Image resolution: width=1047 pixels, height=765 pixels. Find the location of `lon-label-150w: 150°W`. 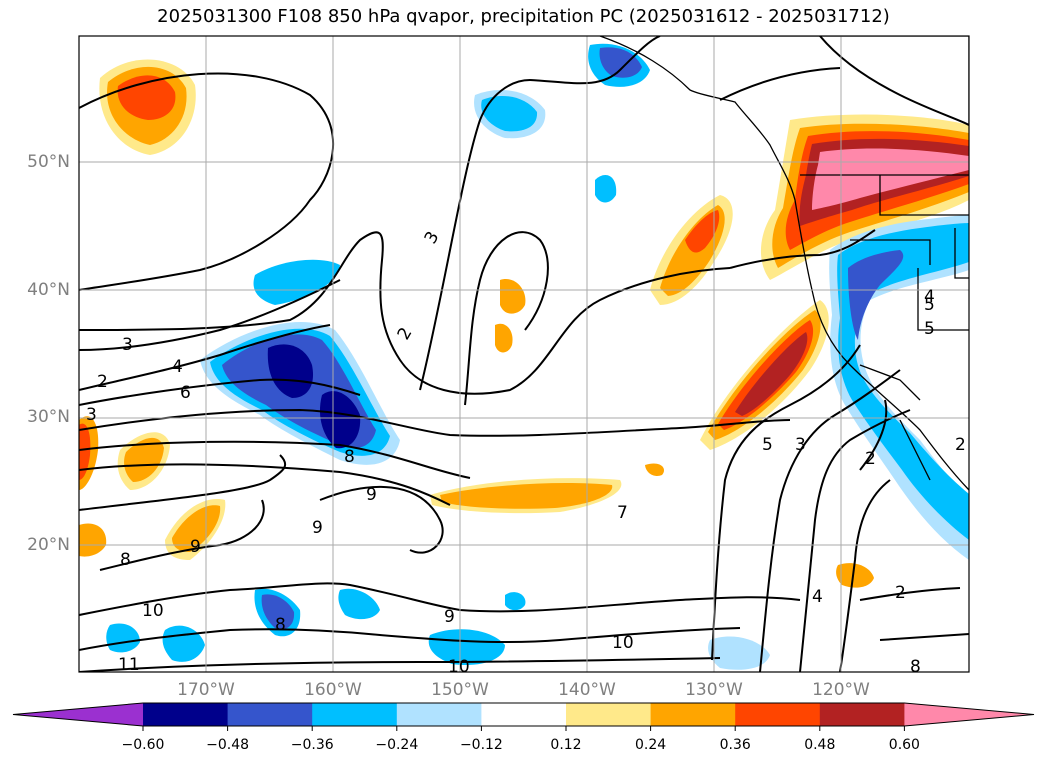

lon-label-150w: 150°W is located at coordinates (460, 690).